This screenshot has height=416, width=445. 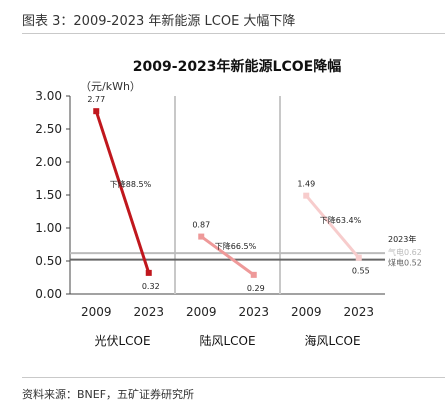 What do you see at coordinates (108, 394) in the screenshot?
I see `source-note: 资料来源：BNEF，五矿证券研究所` at bounding box center [108, 394].